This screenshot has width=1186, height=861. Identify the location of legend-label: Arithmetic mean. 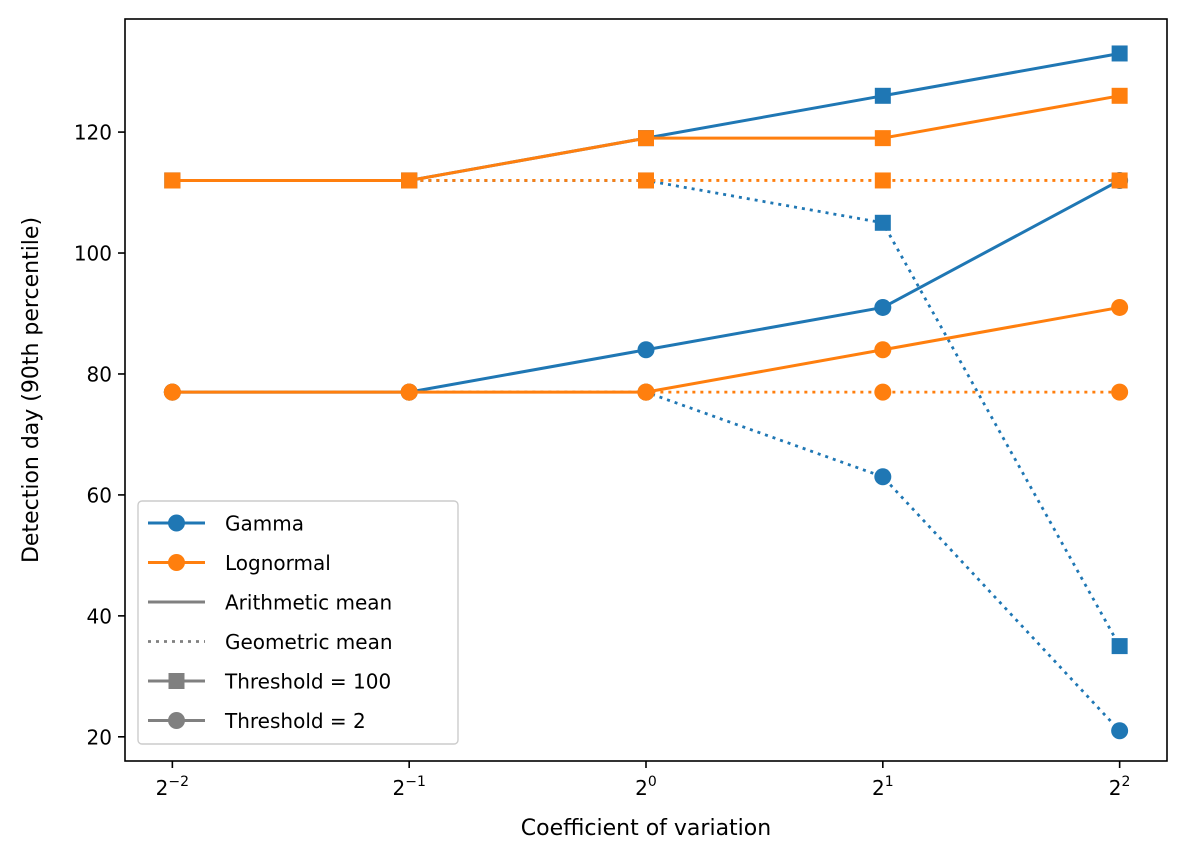
(308, 603).